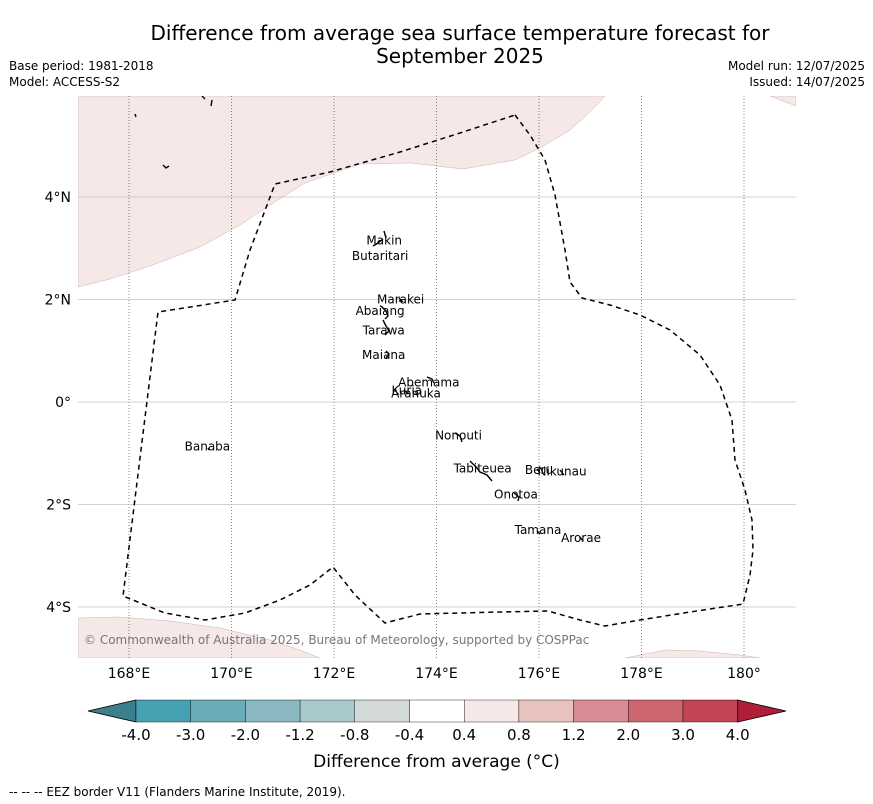 The image size is (873, 804). I want to click on latitude-tick-label: 2°N, so click(58, 301).